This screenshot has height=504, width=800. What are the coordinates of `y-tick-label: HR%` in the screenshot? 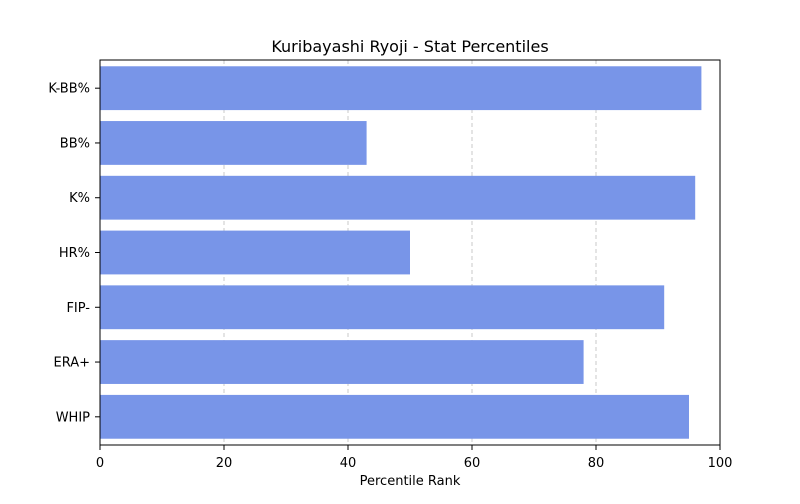 It's located at (74, 253).